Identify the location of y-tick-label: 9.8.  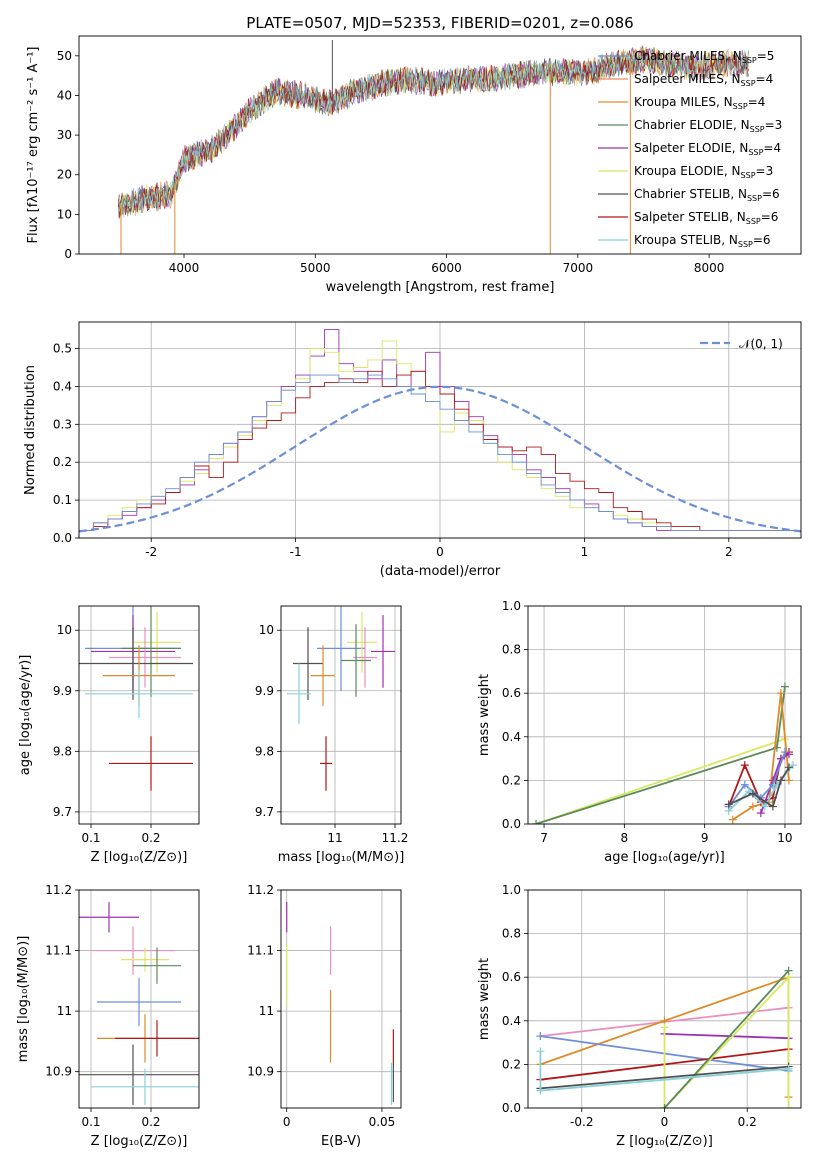
(264, 751).